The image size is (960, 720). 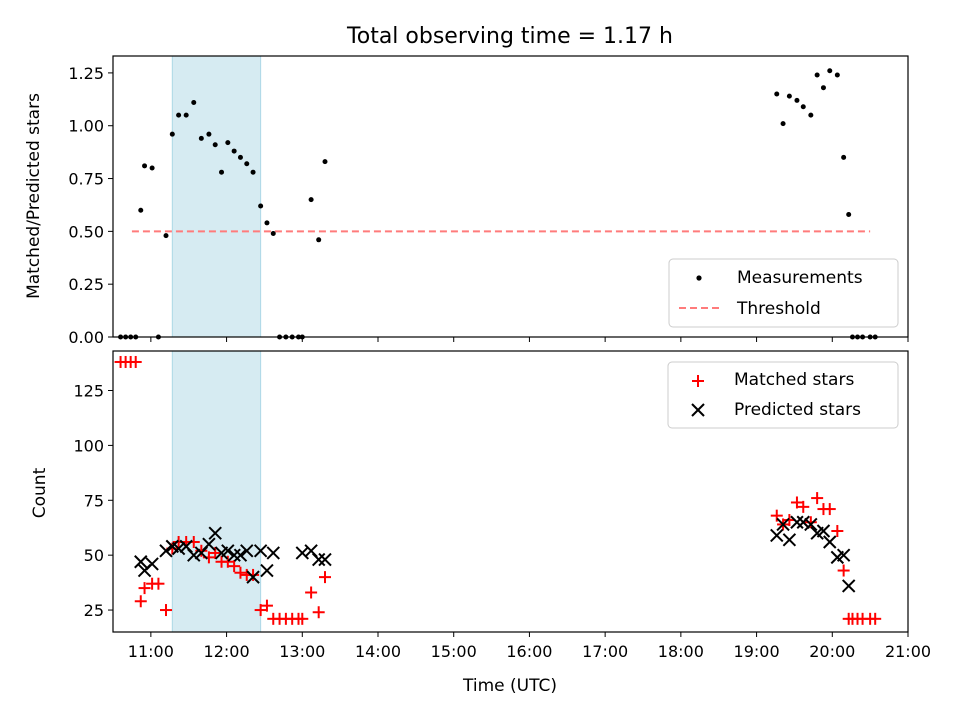 What do you see at coordinates (509, 686) in the screenshot?
I see `x-axis-label: Time (UTC)` at bounding box center [509, 686].